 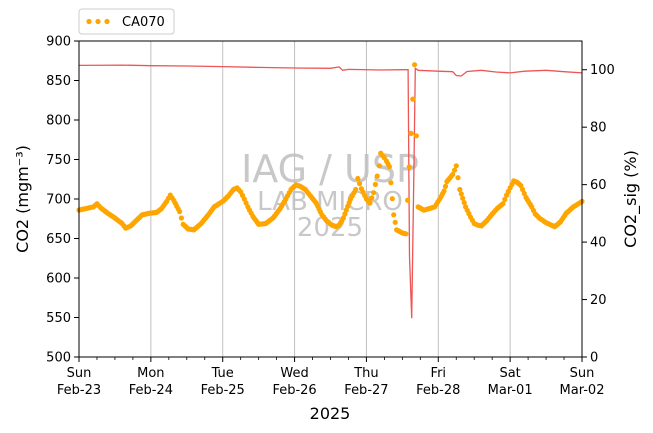 I want to click on x-tick-label-day: Tue, so click(x=222, y=373).